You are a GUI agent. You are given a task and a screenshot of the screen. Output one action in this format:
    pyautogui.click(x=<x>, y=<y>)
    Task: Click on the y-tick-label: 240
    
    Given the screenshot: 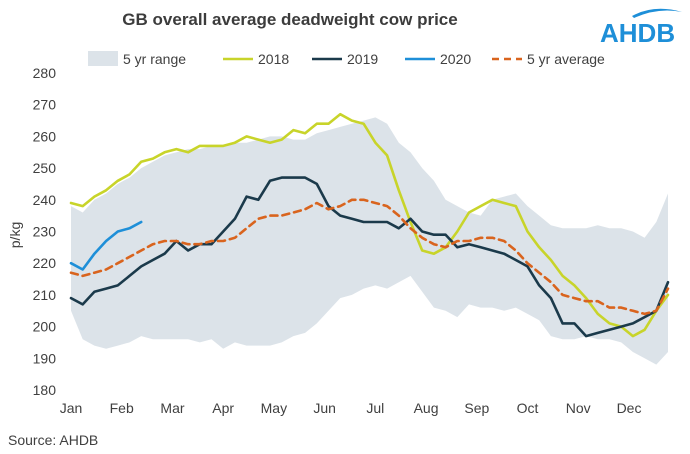 What is the action you would take?
    pyautogui.click(x=45, y=200)
    